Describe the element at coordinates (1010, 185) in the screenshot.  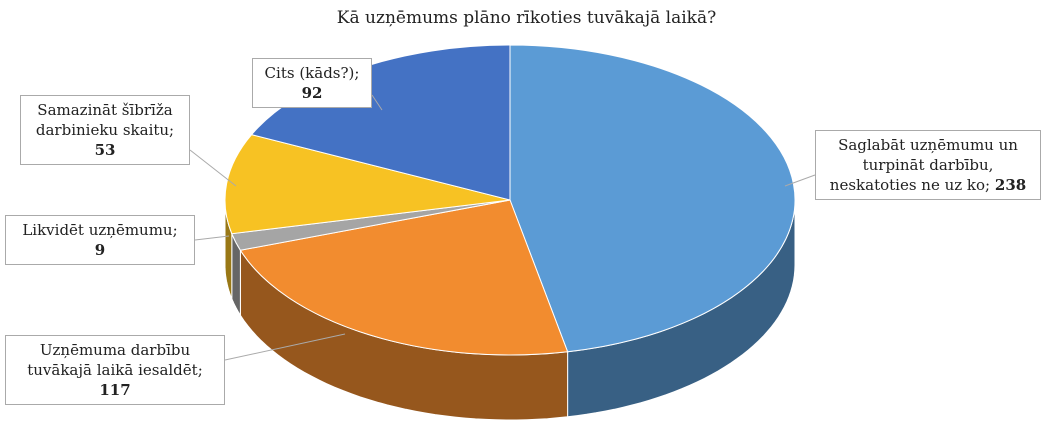
I see `value-label: 238` at that location.